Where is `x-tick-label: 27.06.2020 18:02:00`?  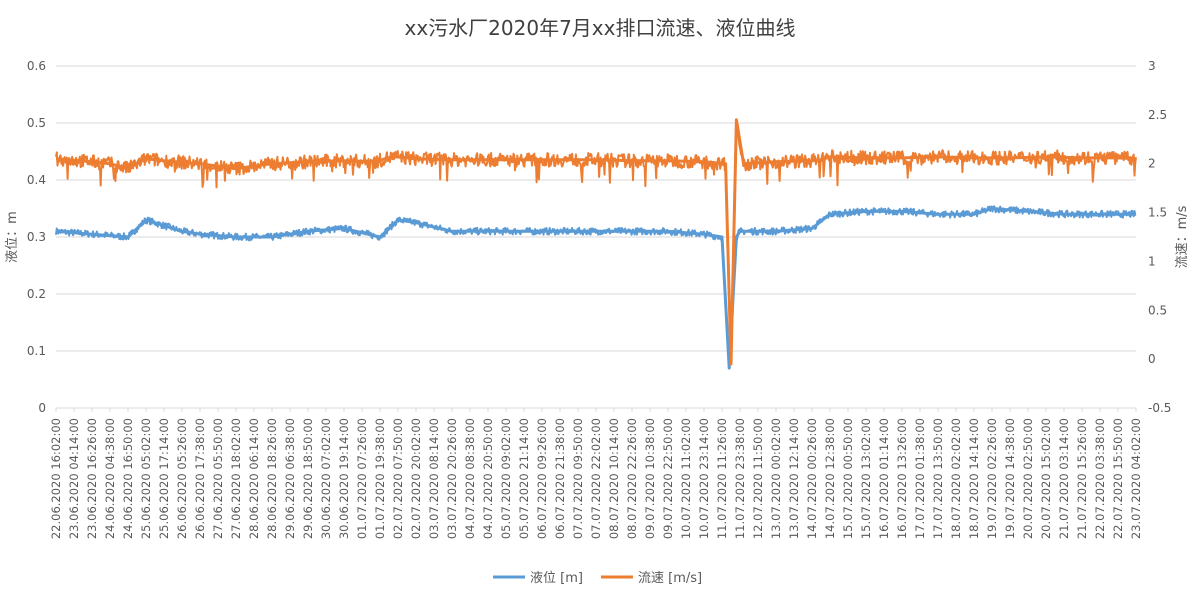 x-tick-label: 27.06.2020 18:02:00 is located at coordinates (236, 478).